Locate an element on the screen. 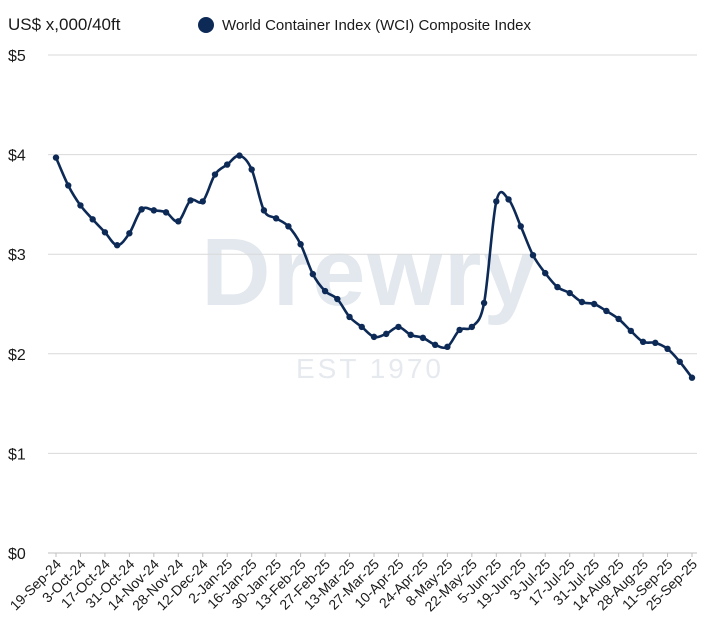  y-tick-label: $5 is located at coordinates (17, 56).